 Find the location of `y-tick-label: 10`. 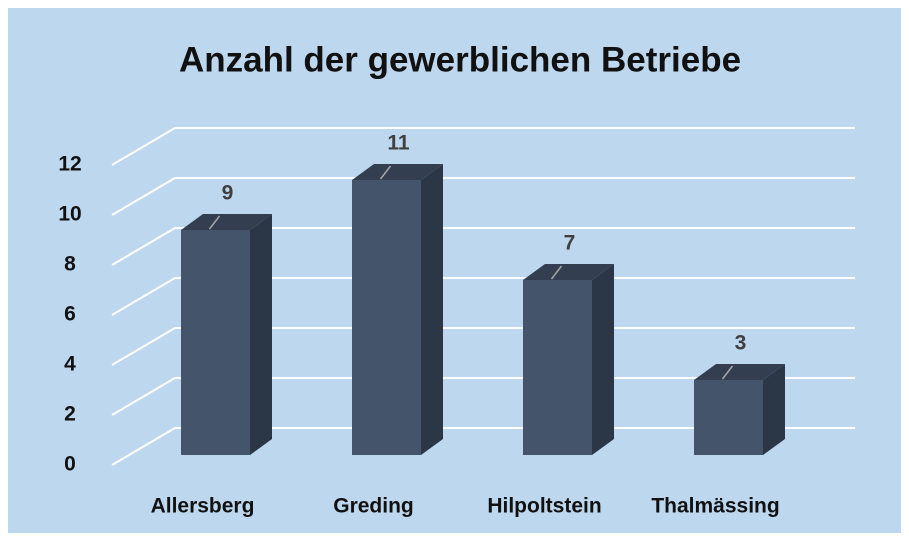

y-tick-label: 10 is located at coordinates (69, 214).